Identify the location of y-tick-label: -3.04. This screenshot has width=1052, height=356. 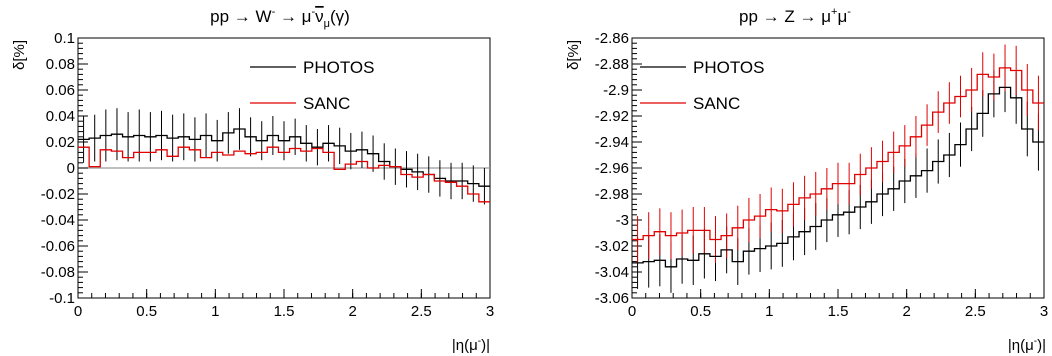
(612, 272).